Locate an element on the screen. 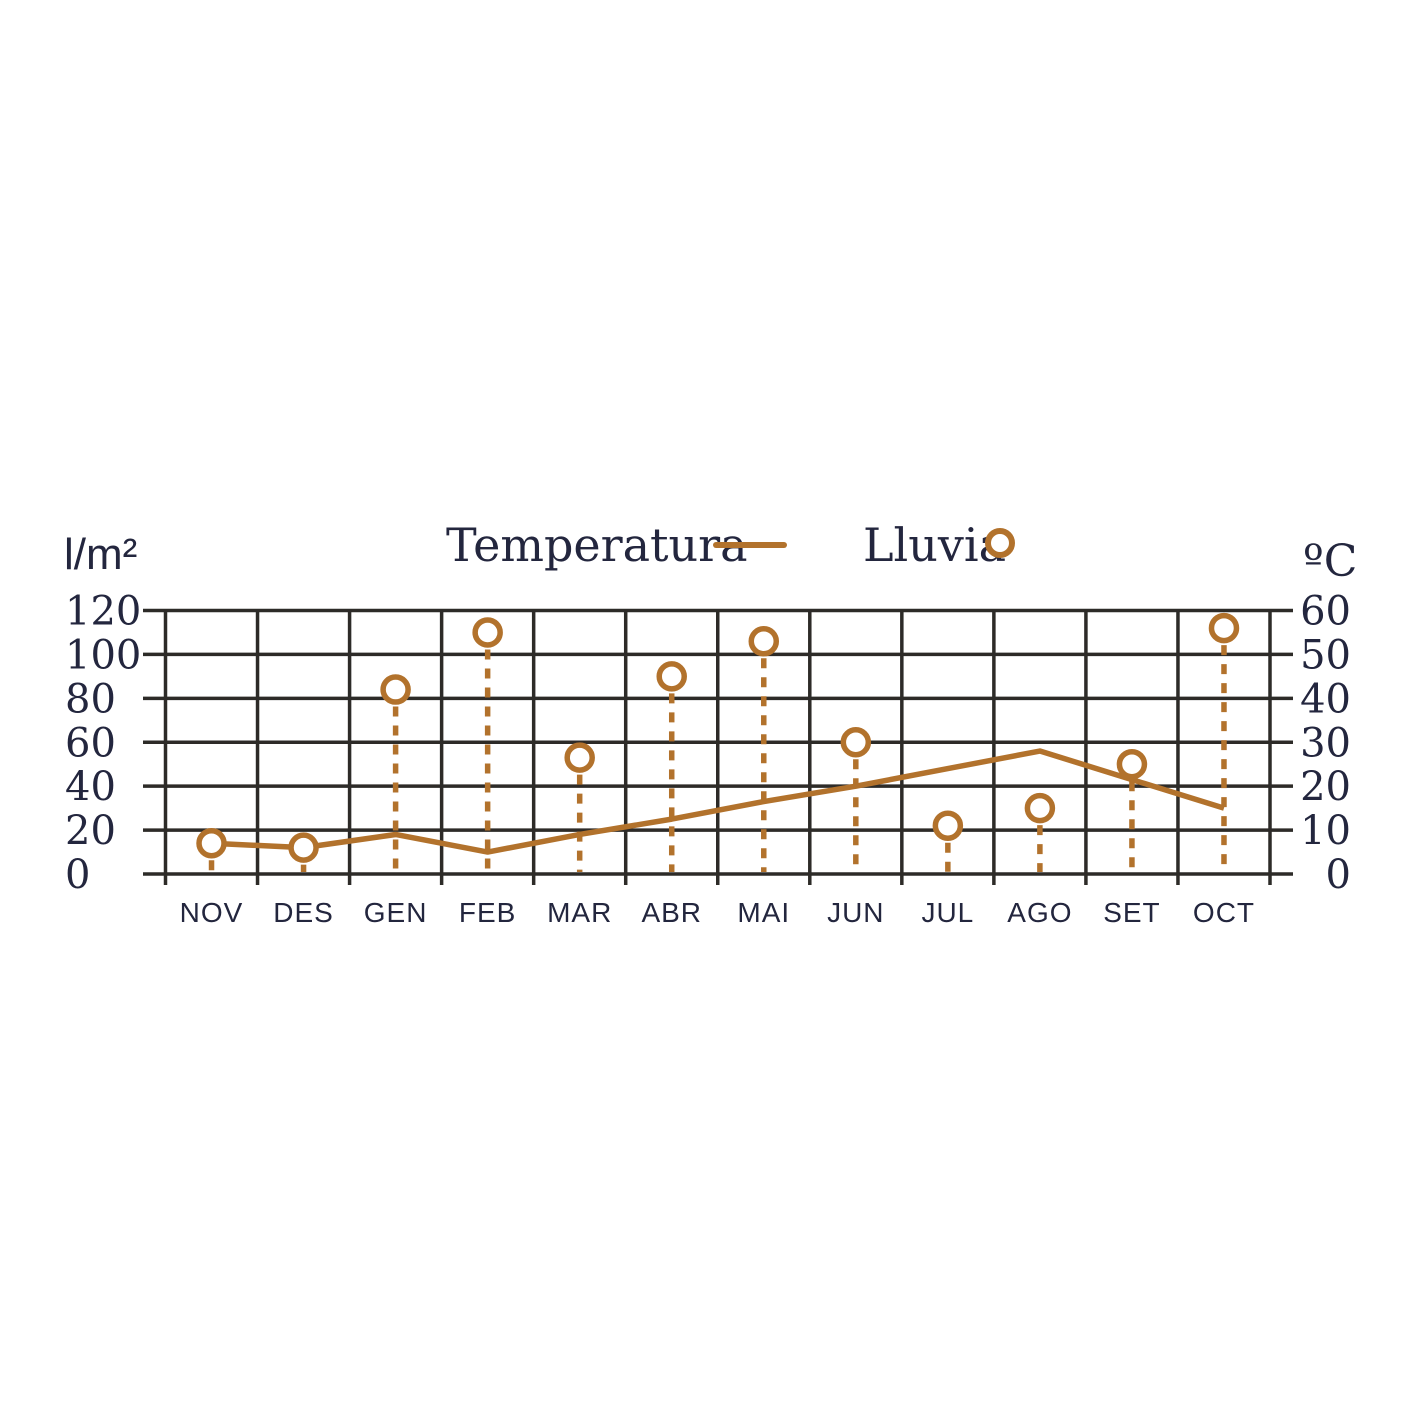 The height and width of the screenshot is (1422, 1422). right-axis-tick-label: 50 is located at coordinates (1325, 655).